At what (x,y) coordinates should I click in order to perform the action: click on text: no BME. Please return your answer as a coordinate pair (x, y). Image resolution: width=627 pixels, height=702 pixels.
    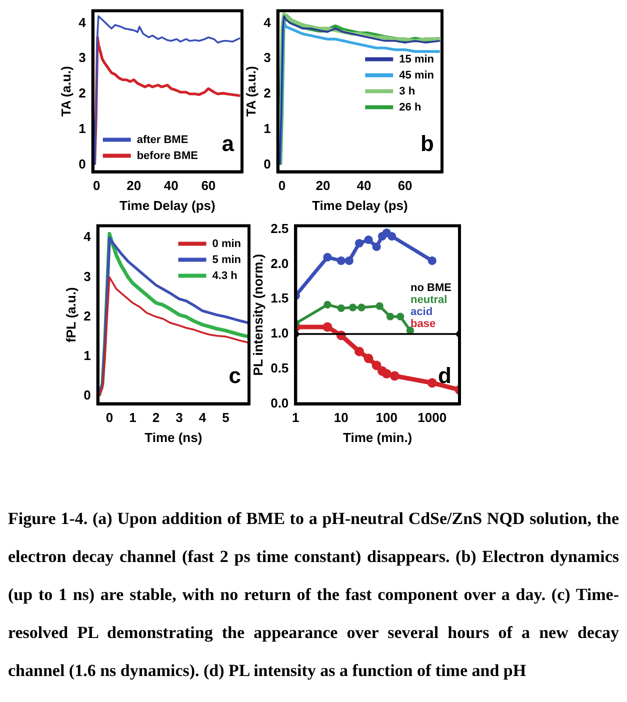
    Looking at the image, I should click on (431, 288).